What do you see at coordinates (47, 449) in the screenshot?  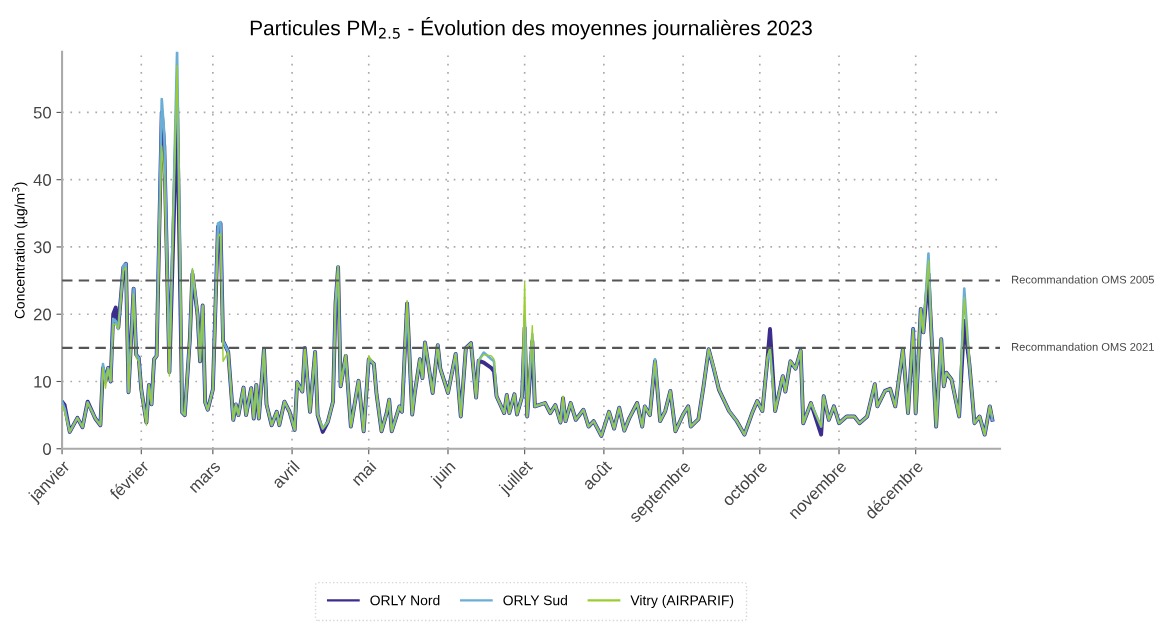 I see `y-tick-label: 0` at bounding box center [47, 449].